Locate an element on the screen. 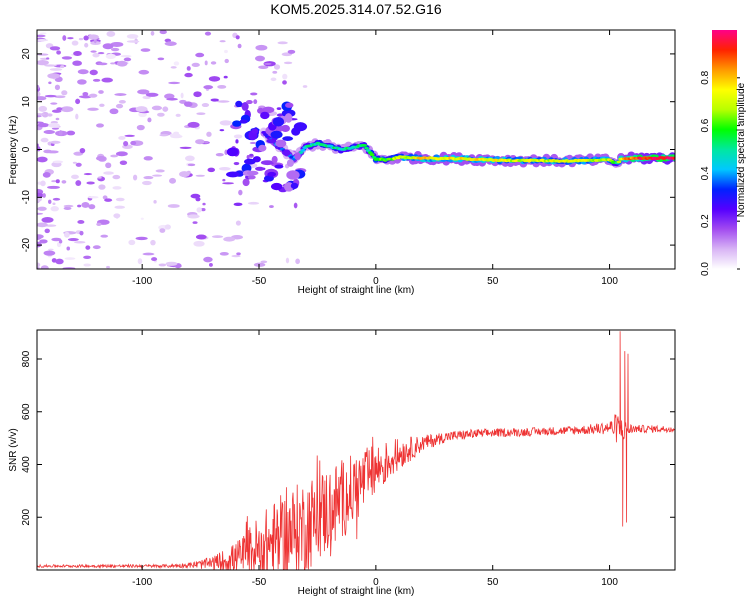 Image resolution: width=750 pixels, height=600 pixels. y-tick-label: 20 is located at coordinates (26, 54).